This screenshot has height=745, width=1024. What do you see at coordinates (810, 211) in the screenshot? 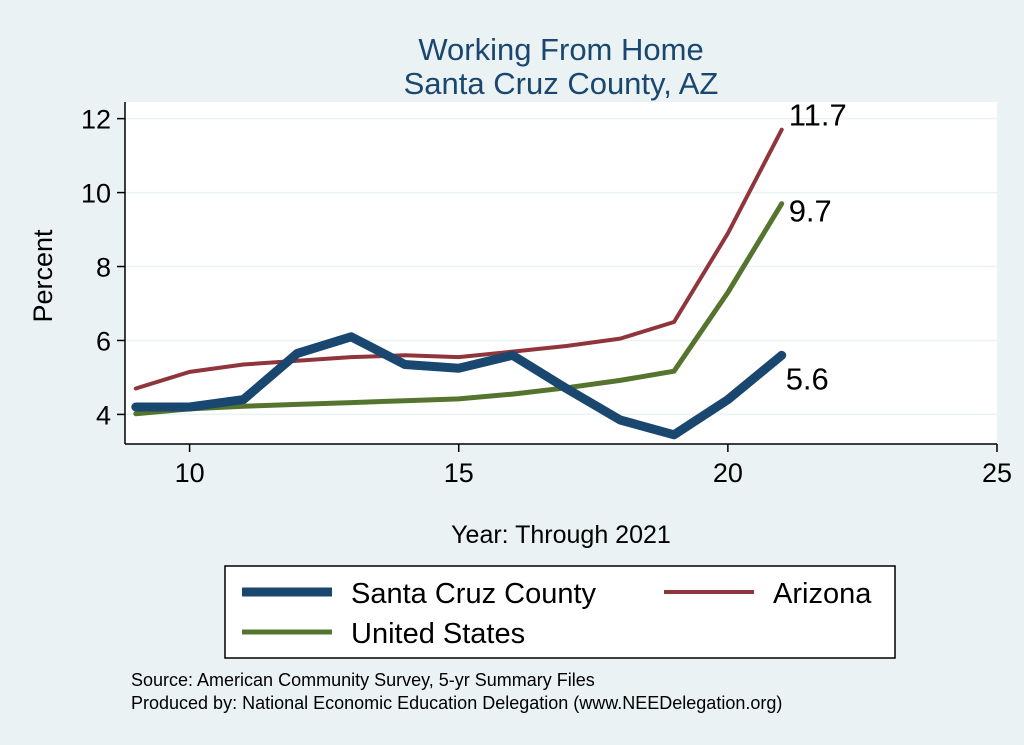
I see `end-label-united-states: 9.7` at bounding box center [810, 211].